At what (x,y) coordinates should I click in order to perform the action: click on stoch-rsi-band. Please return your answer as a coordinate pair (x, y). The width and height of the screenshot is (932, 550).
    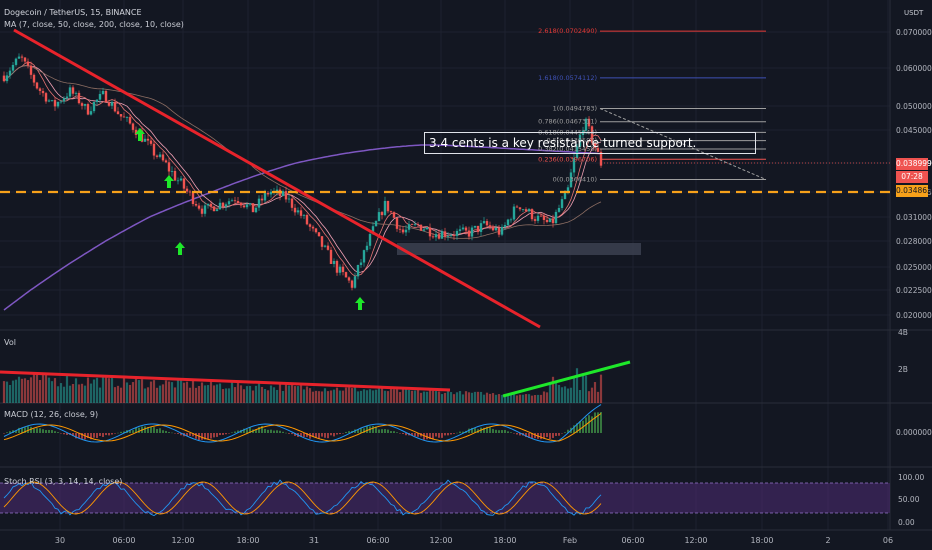
    Looking at the image, I should click on (445, 498).